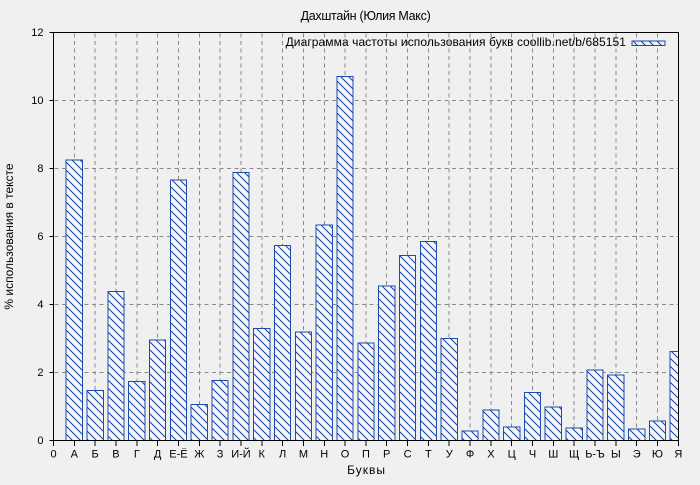 The image size is (700, 485). Describe the element at coordinates (75, 454) in the screenshot. I see `svg-text: А` at that location.